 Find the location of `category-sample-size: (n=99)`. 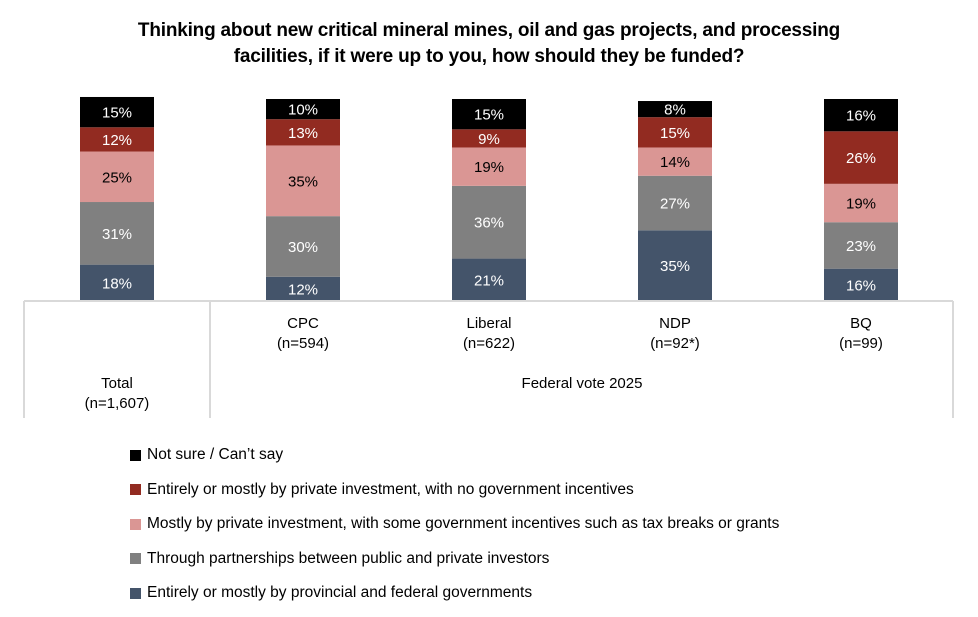

category-sample-size: (n=99) is located at coordinates (861, 343).